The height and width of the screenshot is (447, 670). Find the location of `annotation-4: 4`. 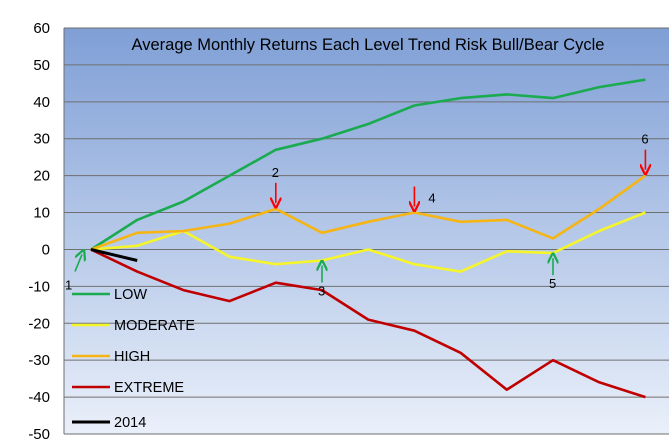

annotation-4: 4 is located at coordinates (425, 196).